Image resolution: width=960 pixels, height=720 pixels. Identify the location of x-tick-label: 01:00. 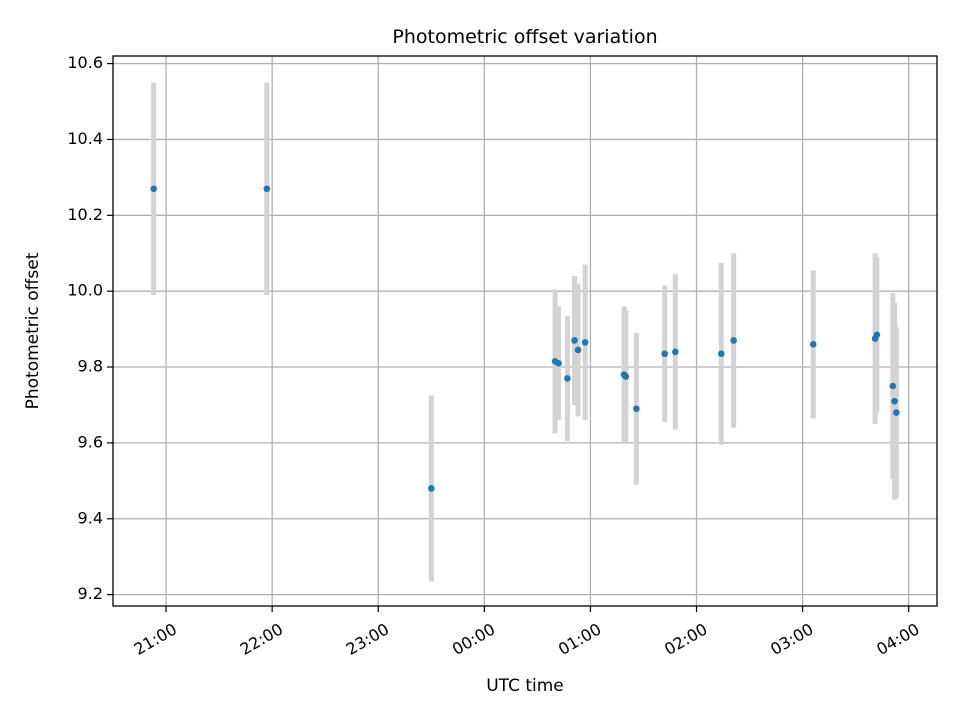
(579, 639).